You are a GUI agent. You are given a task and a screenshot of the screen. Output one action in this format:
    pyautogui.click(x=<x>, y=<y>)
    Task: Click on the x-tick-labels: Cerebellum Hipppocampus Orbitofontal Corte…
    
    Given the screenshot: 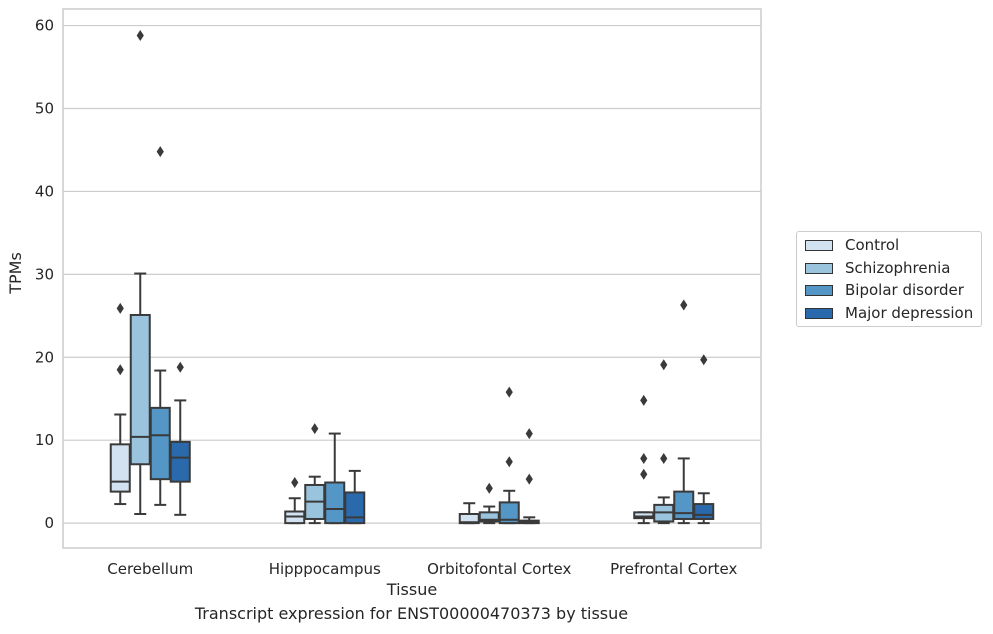 What is the action you would take?
    pyautogui.click(x=422, y=569)
    